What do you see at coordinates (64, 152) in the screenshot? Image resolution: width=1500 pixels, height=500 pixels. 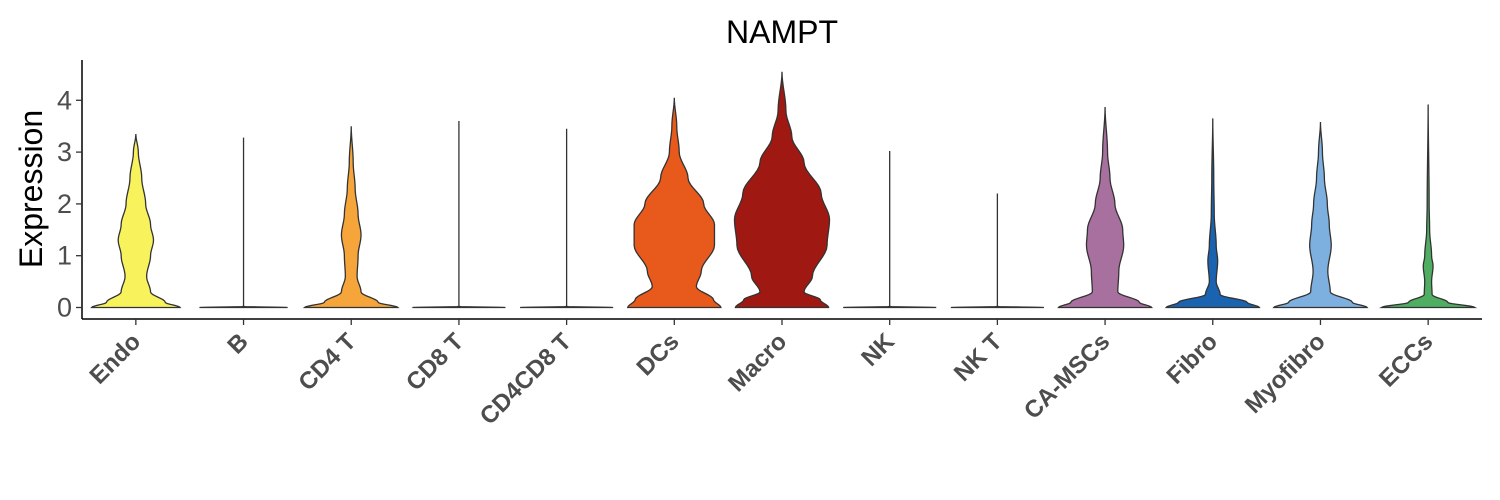 I see `y-tick-label: 3` at bounding box center [64, 152].